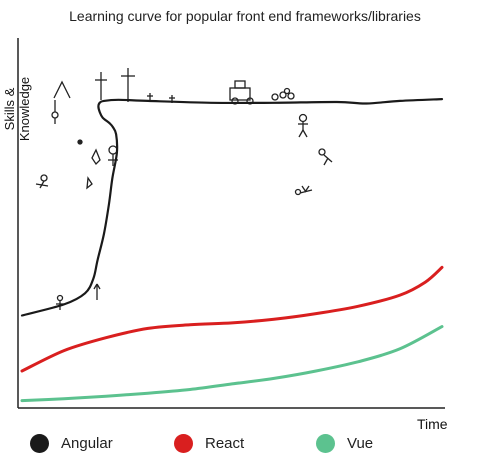 This screenshot has height=475, width=490. What do you see at coordinates (432, 424) in the screenshot?
I see `x-axis-label: Time` at bounding box center [432, 424].